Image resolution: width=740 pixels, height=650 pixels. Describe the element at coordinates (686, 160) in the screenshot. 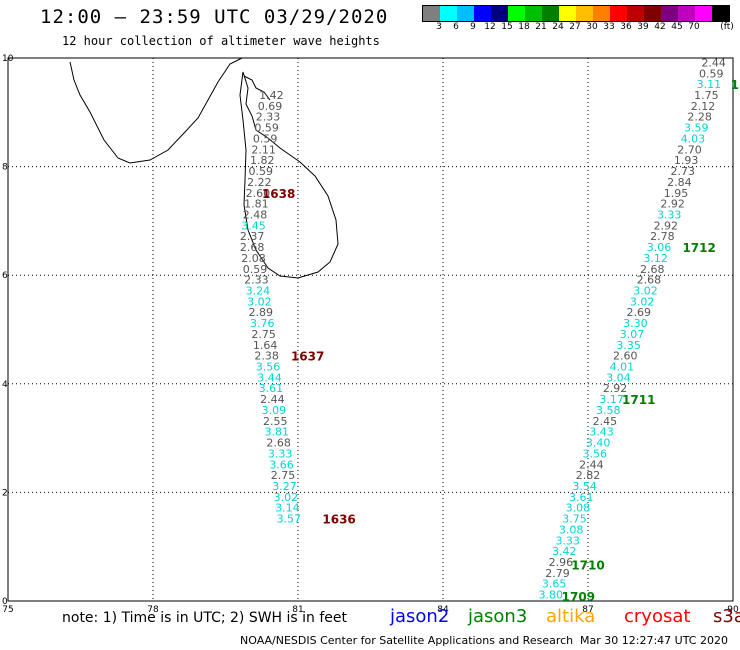

I see `wave-height-value: 1.93` at that location.